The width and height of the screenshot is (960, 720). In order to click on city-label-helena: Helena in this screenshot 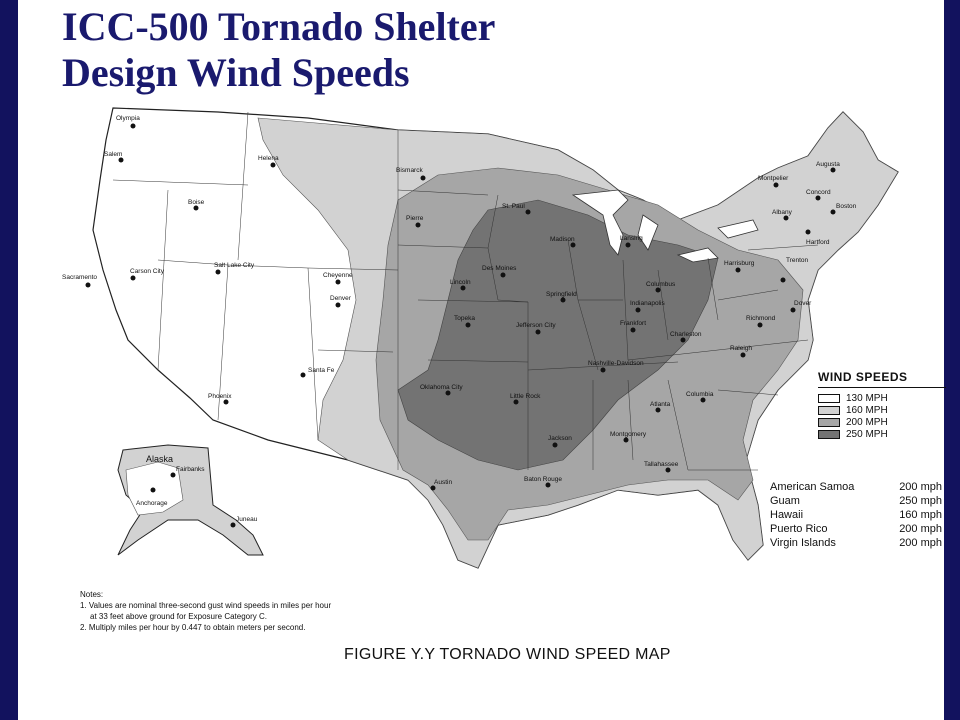, I will do `click(268, 158)`.